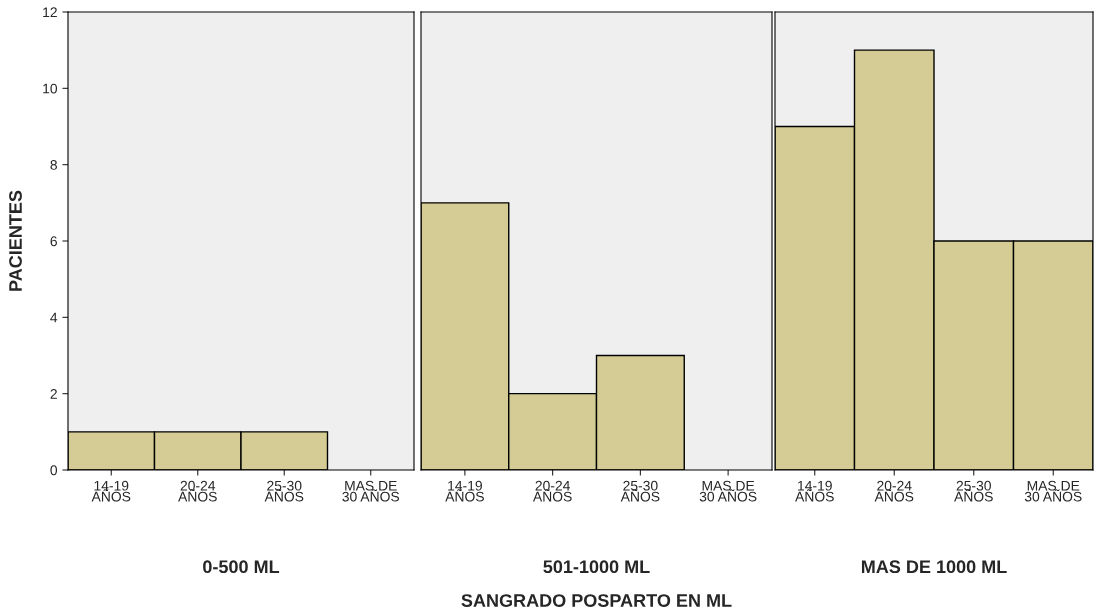  I want to click on x-axis-title: 0-500 ML, so click(241, 567).